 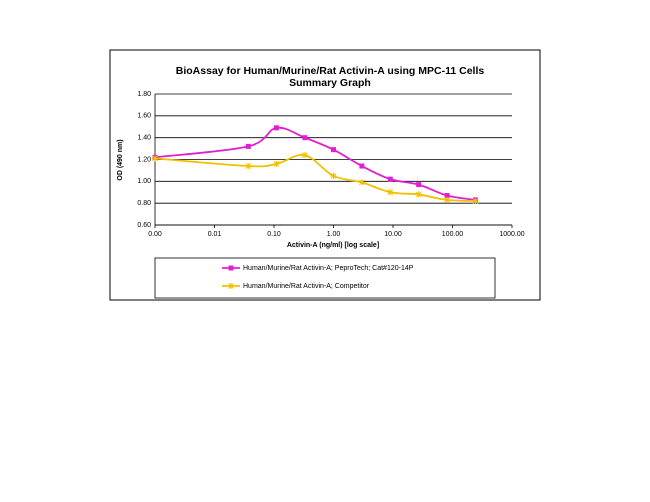 What do you see at coordinates (144, 138) in the screenshot?
I see `y-tick-label: 1.40` at bounding box center [144, 138].